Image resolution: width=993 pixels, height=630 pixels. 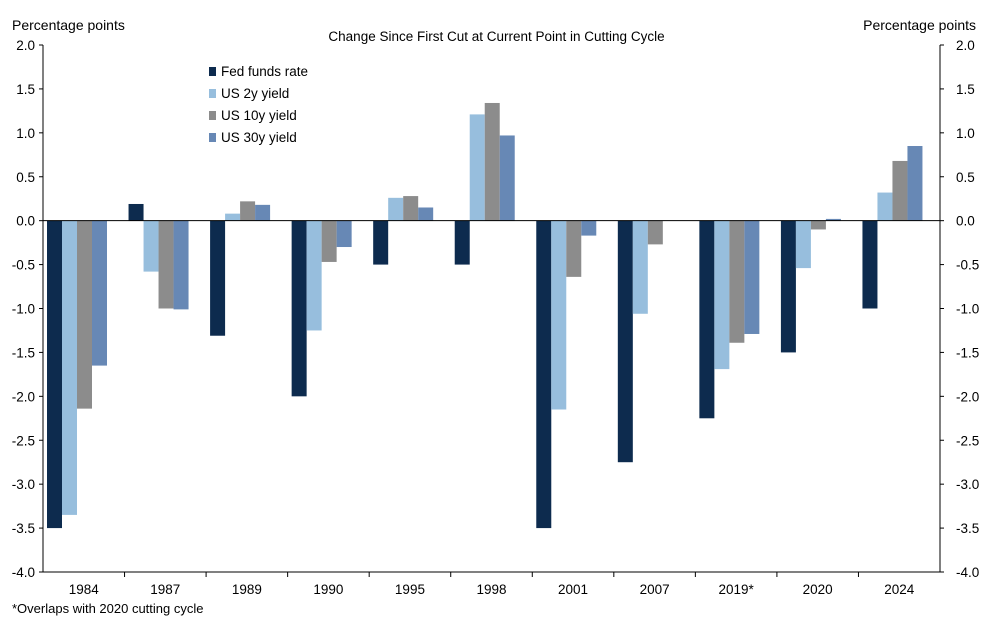 What do you see at coordinates (23, 352) in the screenshot?
I see `left-y-tick-label: -1.5` at bounding box center [23, 352].